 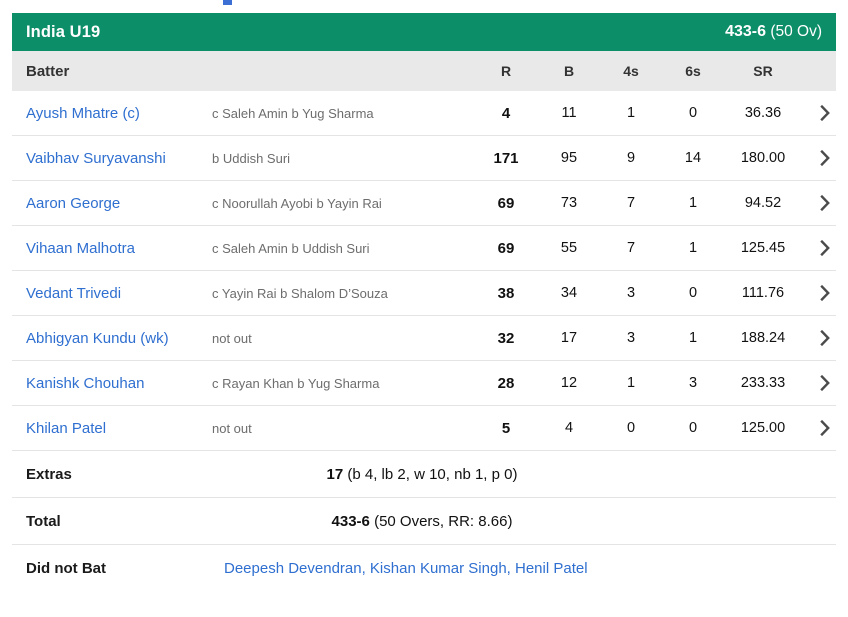 I want to click on column-header-batter: Batter, so click(x=48, y=71).